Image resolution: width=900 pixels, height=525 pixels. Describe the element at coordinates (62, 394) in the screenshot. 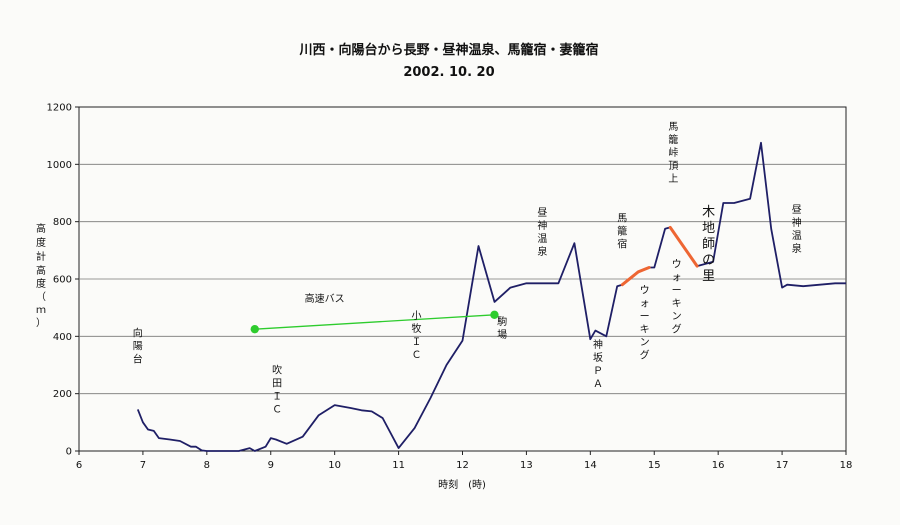

I see `y-tick-label: 200` at that location.